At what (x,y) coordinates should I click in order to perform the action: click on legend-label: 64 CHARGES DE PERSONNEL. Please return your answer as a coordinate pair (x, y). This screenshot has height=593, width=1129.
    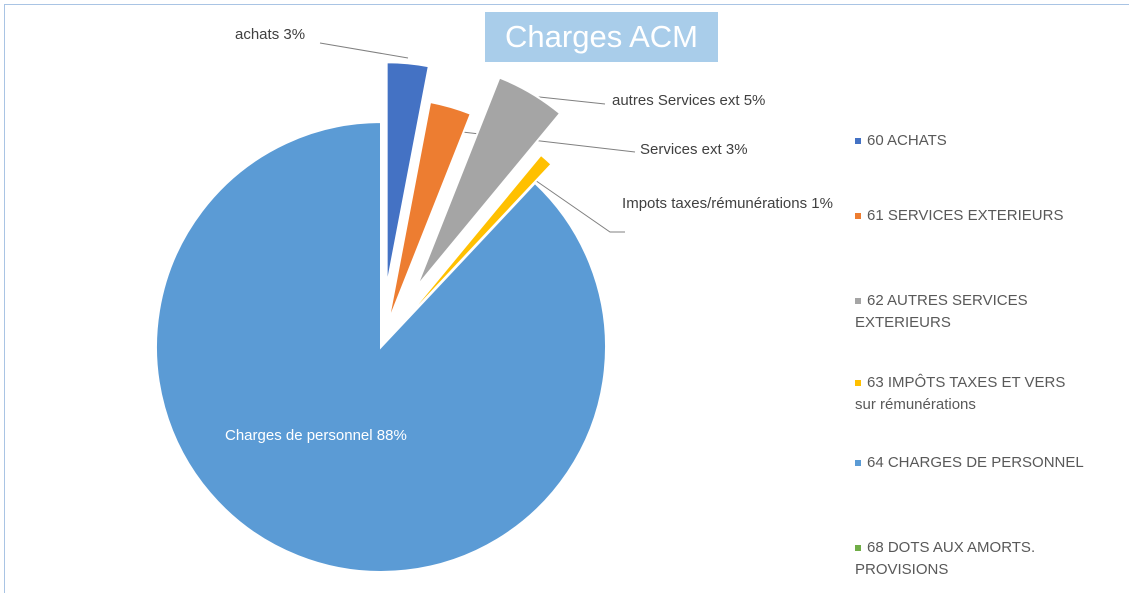
    Looking at the image, I should click on (975, 462).